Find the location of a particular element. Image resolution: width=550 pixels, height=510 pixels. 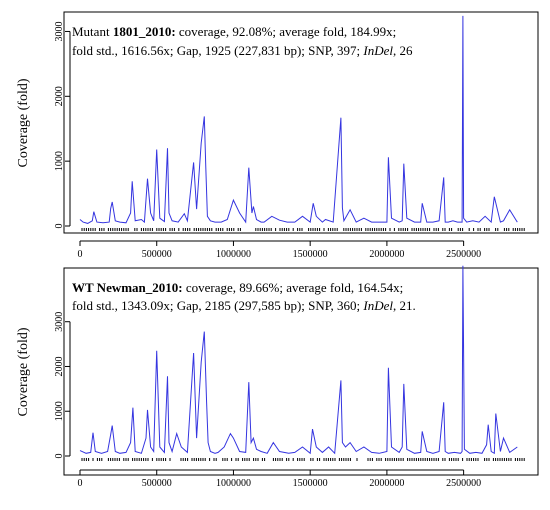

annotation-segment: Mutant is located at coordinates (92, 31).